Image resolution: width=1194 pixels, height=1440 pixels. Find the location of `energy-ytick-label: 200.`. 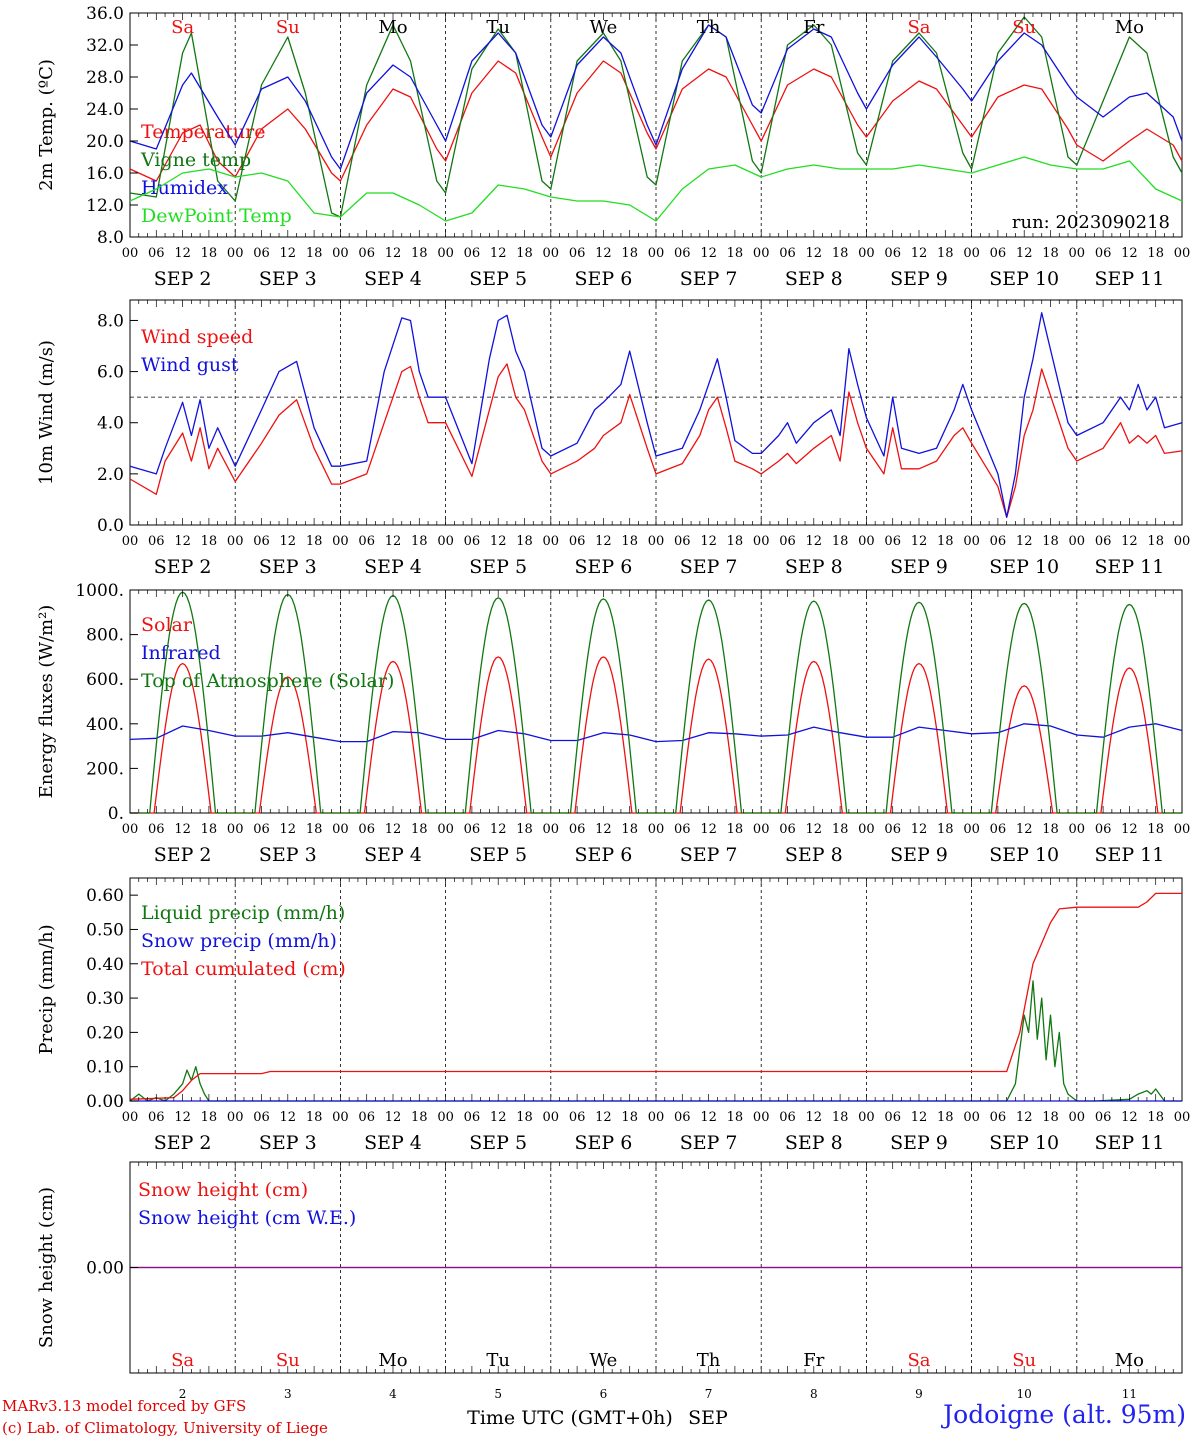

energy-ytick-label: 200. is located at coordinates (105, 769).